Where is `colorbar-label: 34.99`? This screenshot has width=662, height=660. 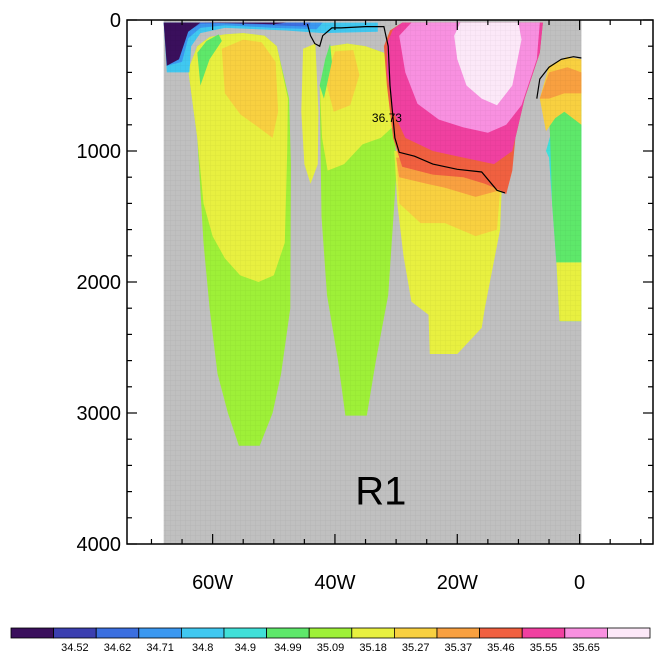
colorbar-label: 34.99 is located at coordinates (288, 648).